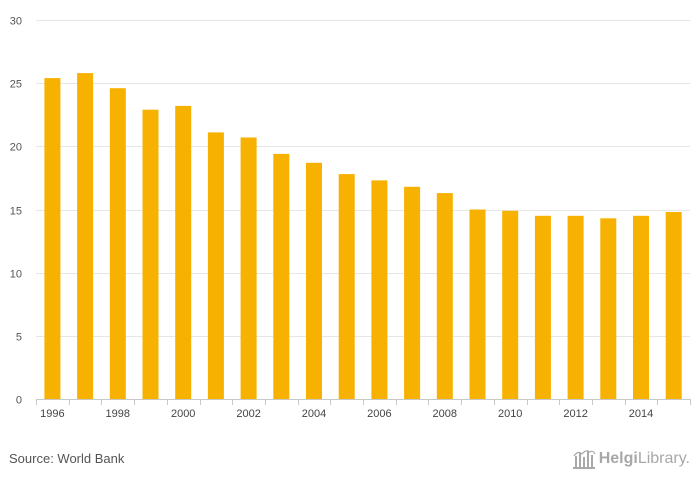 The width and height of the screenshot is (700, 483). Describe the element at coordinates (19, 401) in the screenshot. I see `y-tick-label-0: 0` at that location.